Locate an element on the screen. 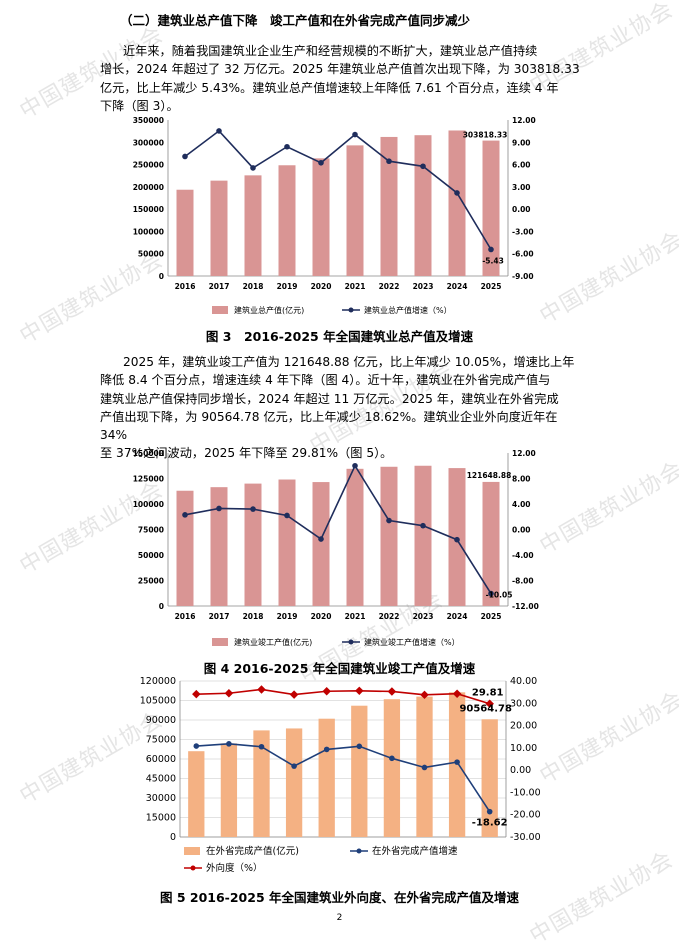 This screenshot has width=679, height=950. y2-tick-label: -9.00 is located at coordinates (523, 276).